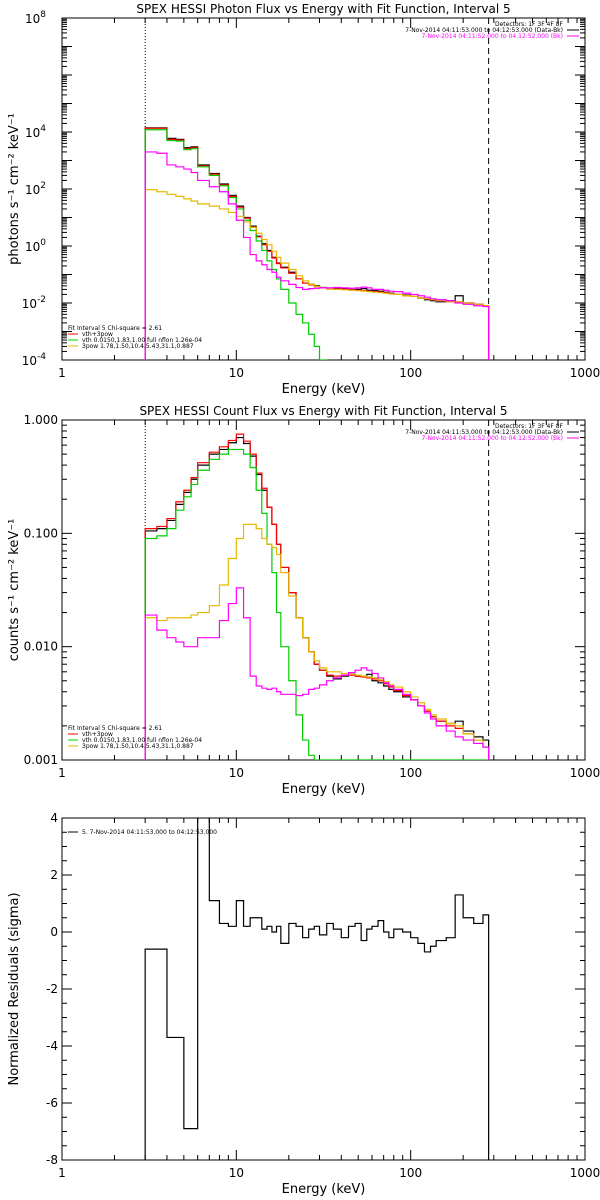  I want to click on y-axis-label: photons s⁻¹ cm⁻² keV⁻¹, so click(14, 189).